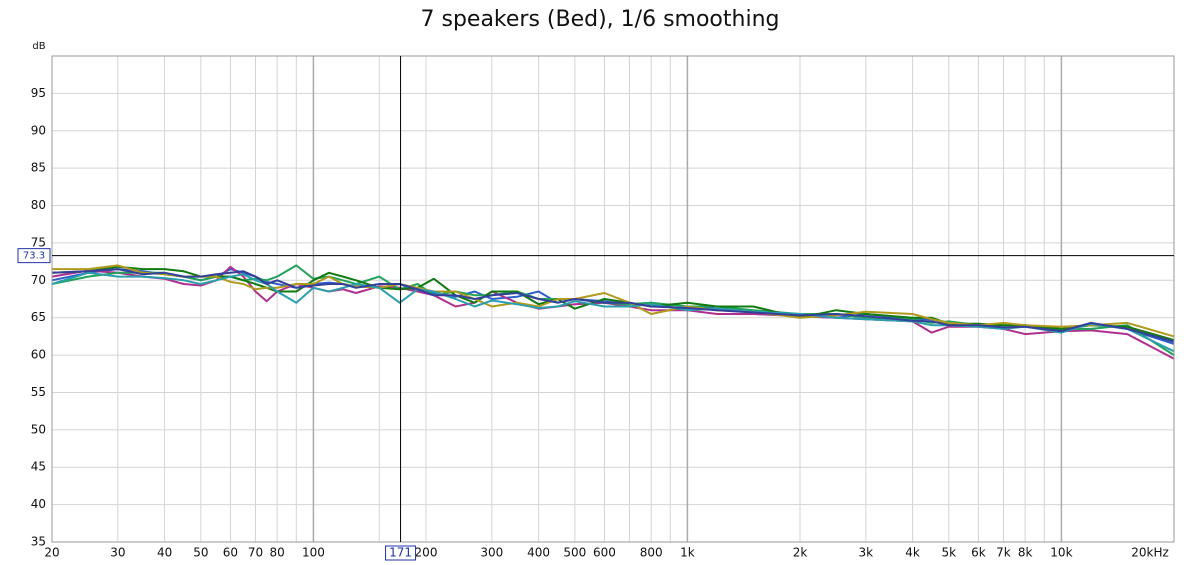 Image resolution: width=1200 pixels, height=565 pixels. What do you see at coordinates (38, 317) in the screenshot?
I see `y-tick-label: 65` at bounding box center [38, 317].